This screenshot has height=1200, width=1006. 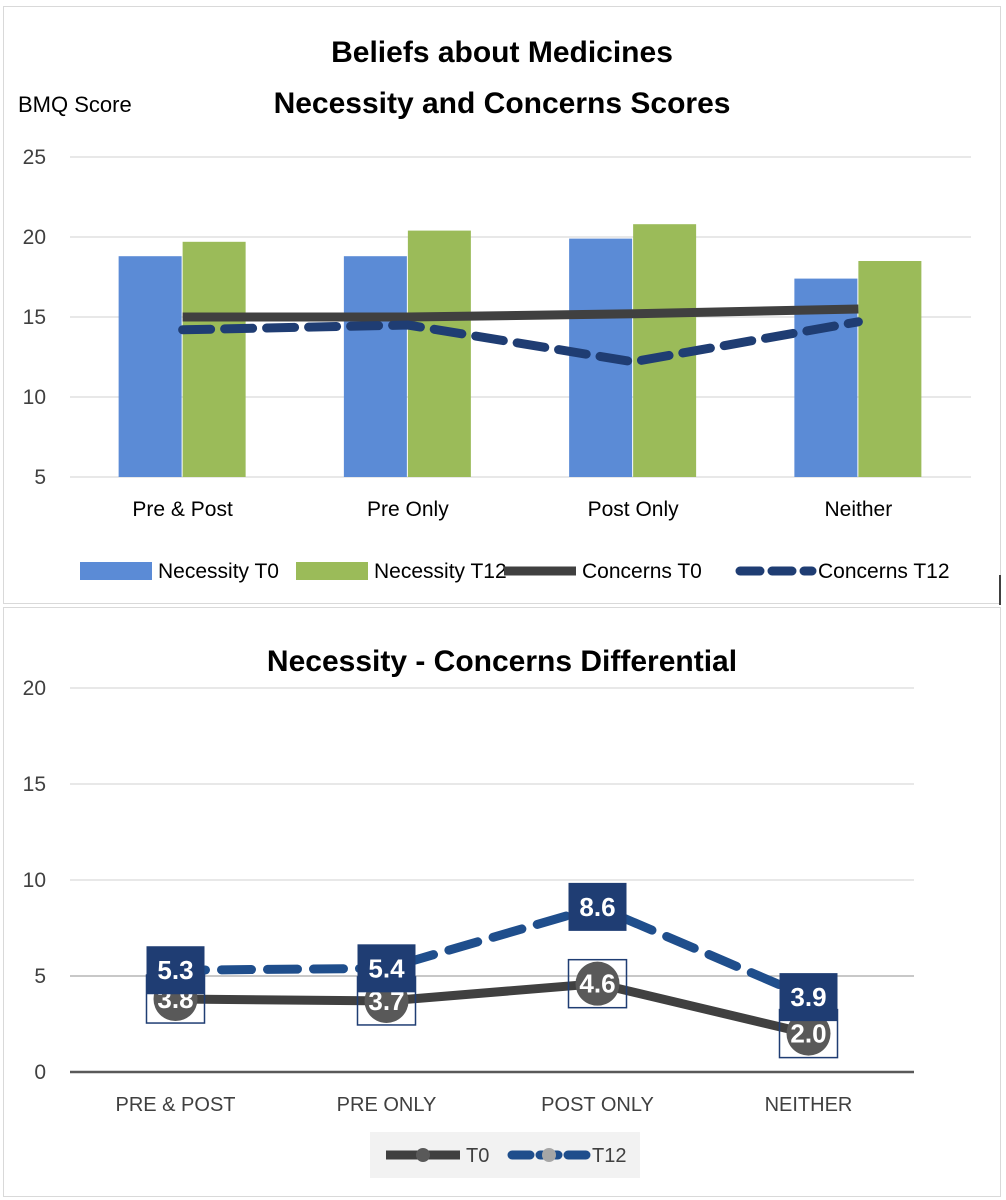 I want to click on line-t12, so click(x=492, y=952).